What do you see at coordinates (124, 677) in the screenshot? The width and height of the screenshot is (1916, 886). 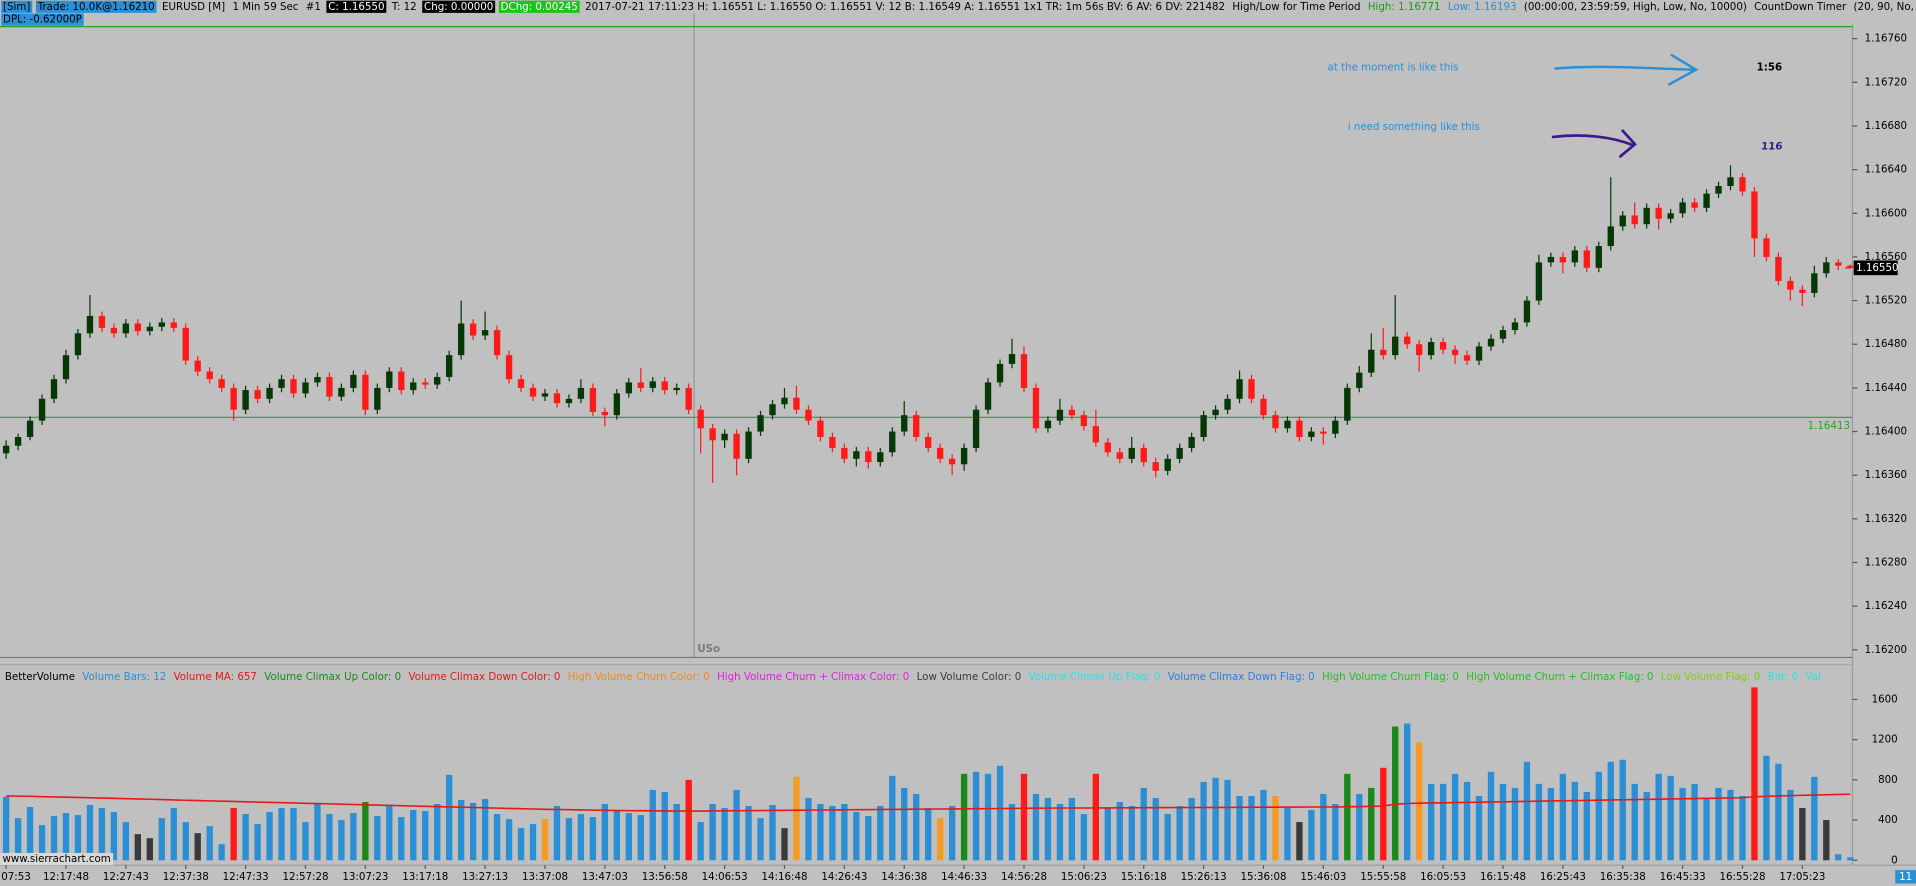 I see `legend-item: Volume Bars: 12` at bounding box center [124, 677].